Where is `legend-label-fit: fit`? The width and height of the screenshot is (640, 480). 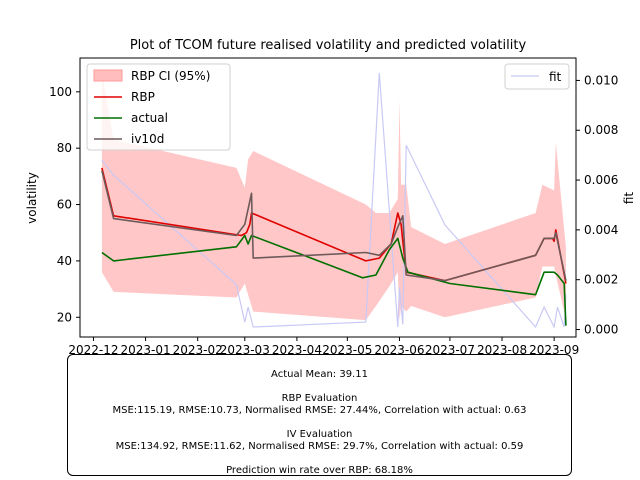
legend-label-fit: fit is located at coordinates (555, 77).